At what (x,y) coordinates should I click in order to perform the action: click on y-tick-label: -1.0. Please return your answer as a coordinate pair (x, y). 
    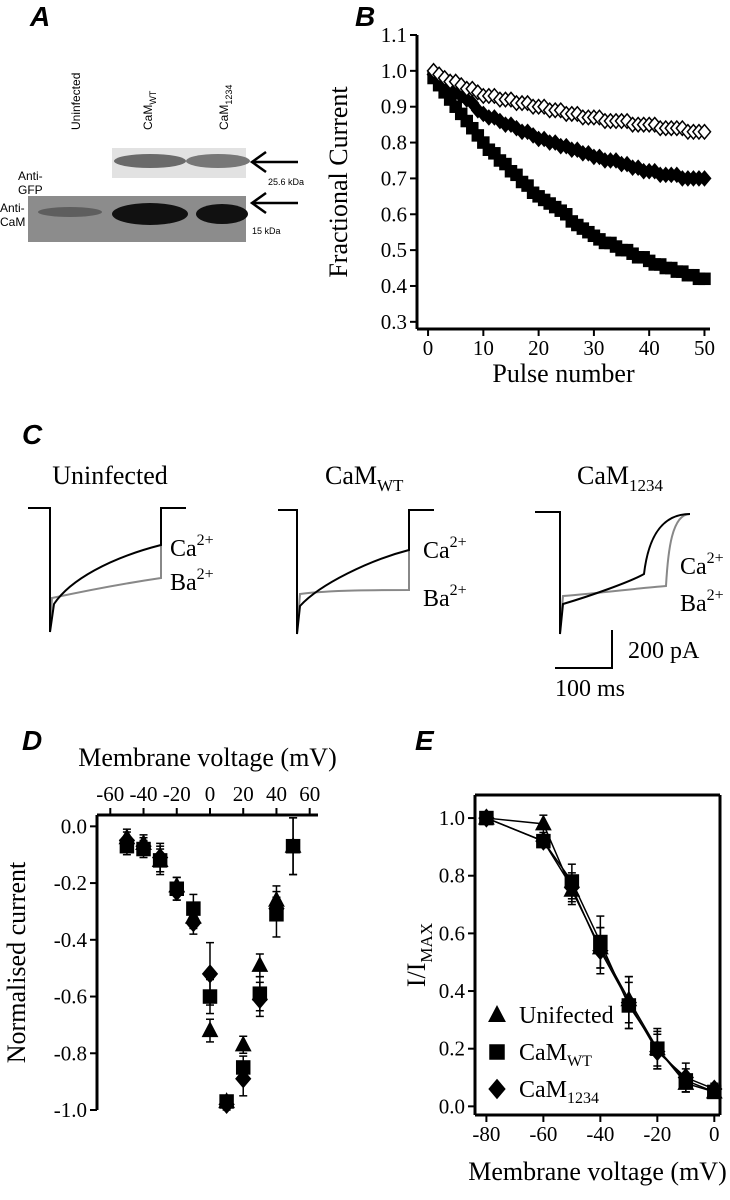
    Looking at the image, I should click on (70, 1110).